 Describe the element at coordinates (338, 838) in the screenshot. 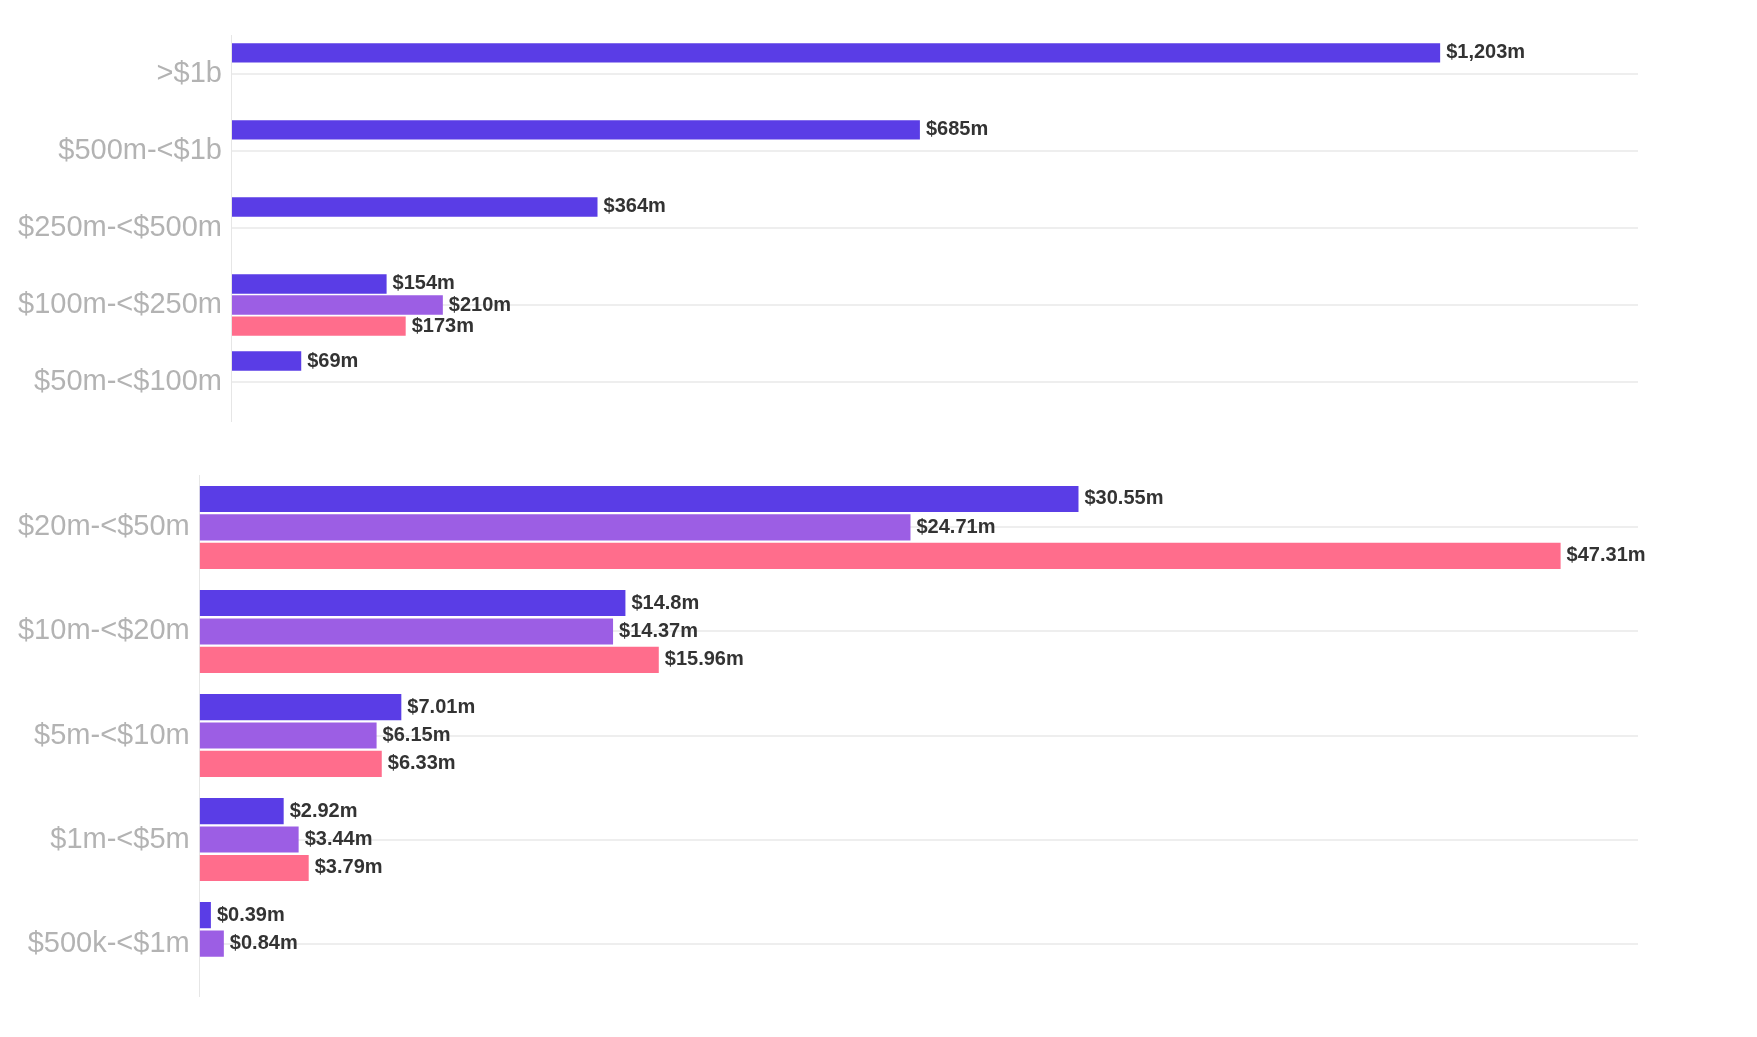

I see `data-label: $3.44m` at that location.